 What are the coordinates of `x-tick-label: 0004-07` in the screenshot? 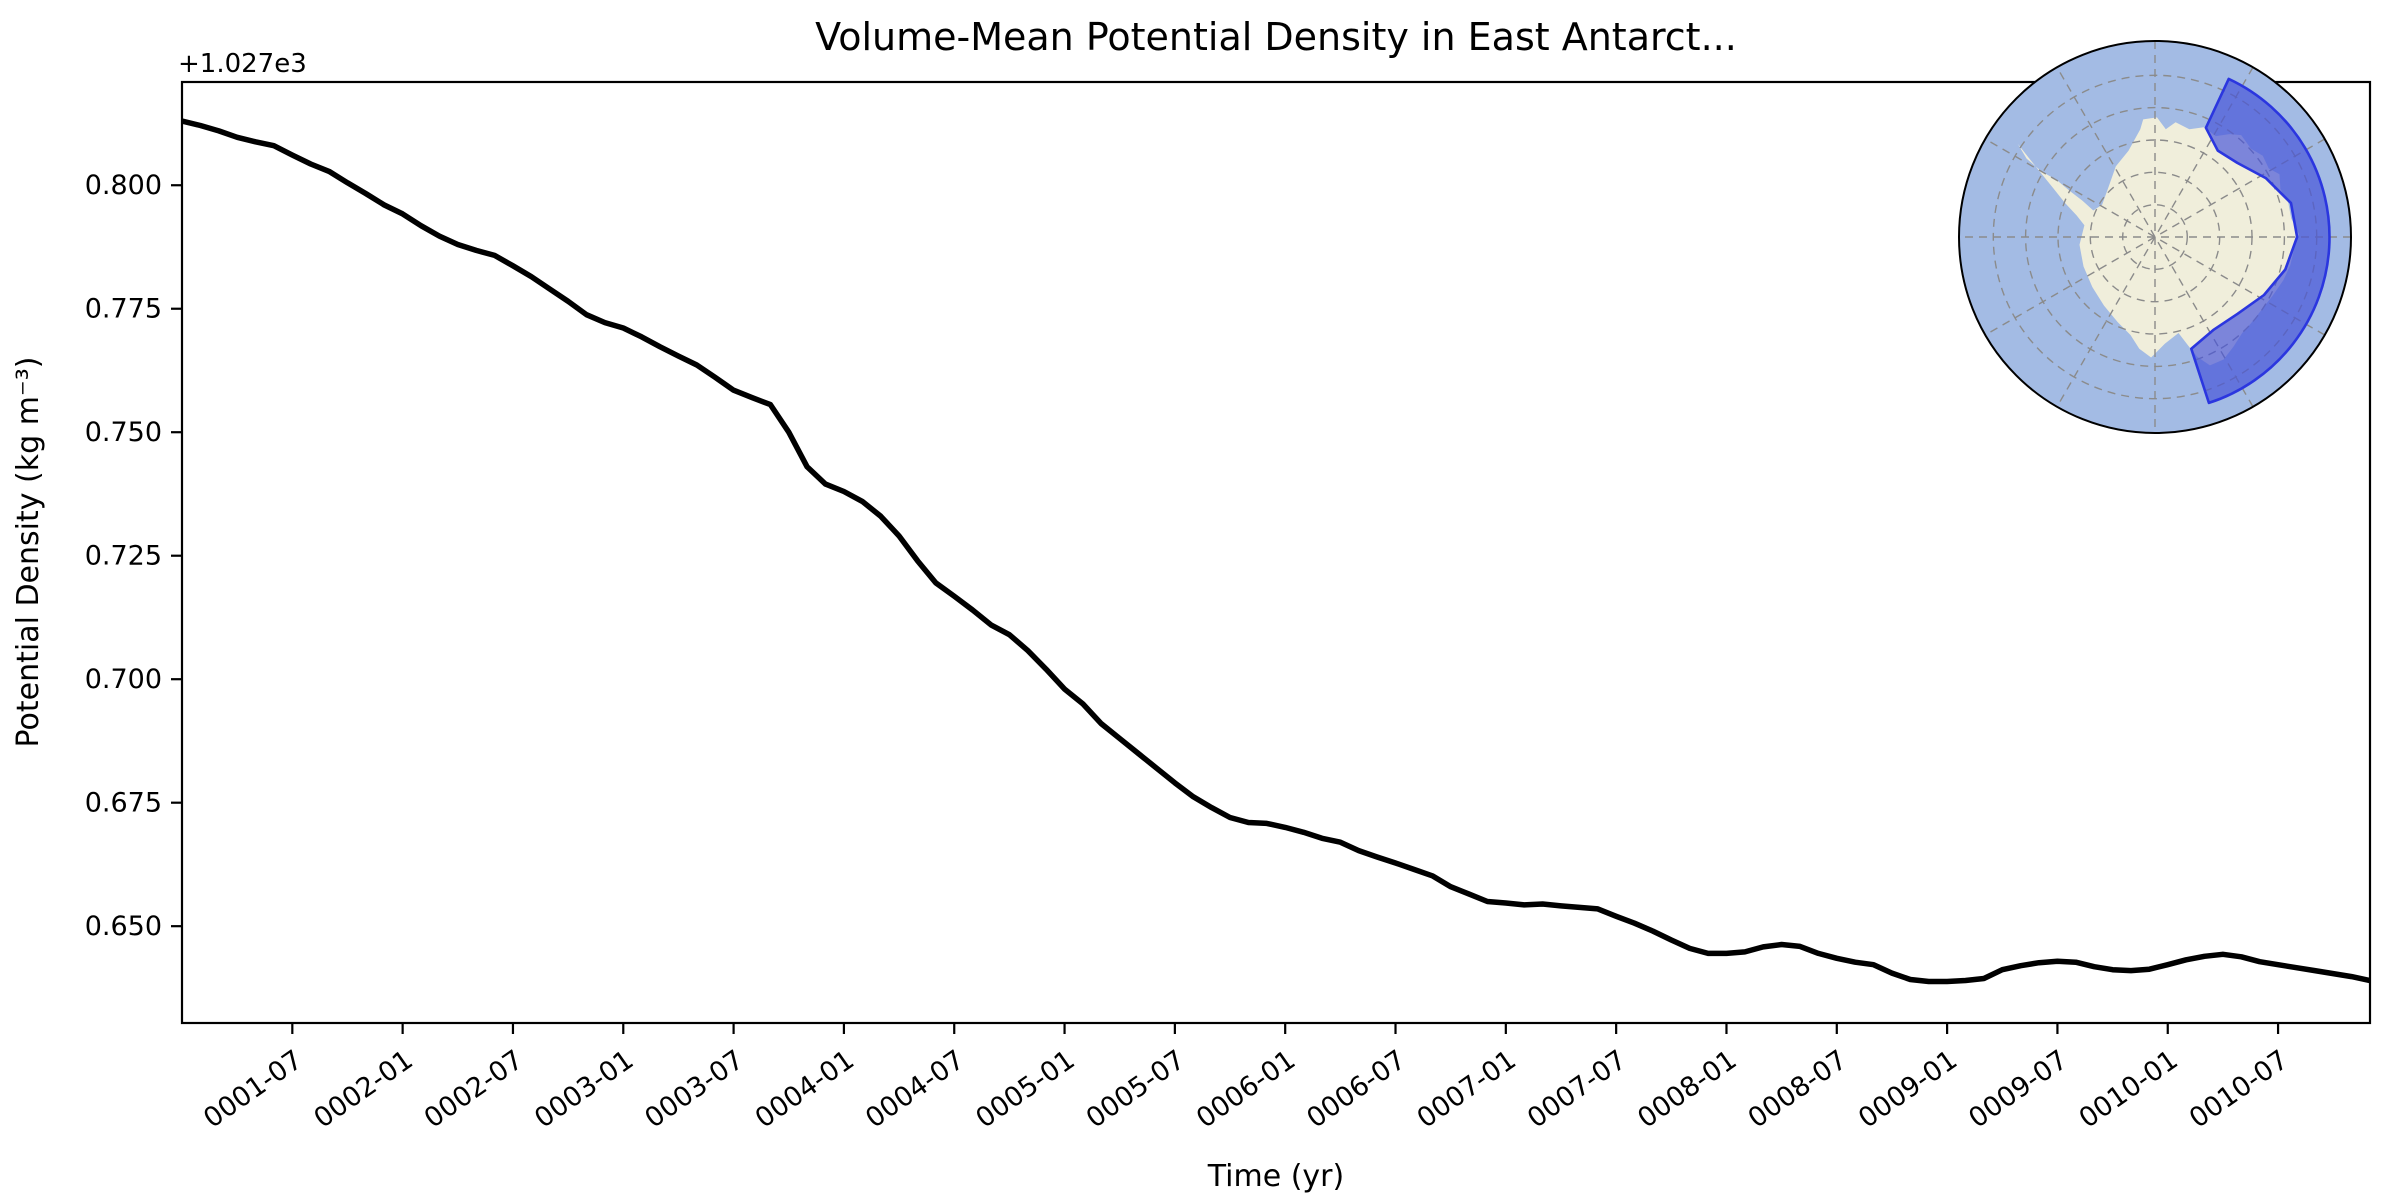 It's located at (915, 1089).